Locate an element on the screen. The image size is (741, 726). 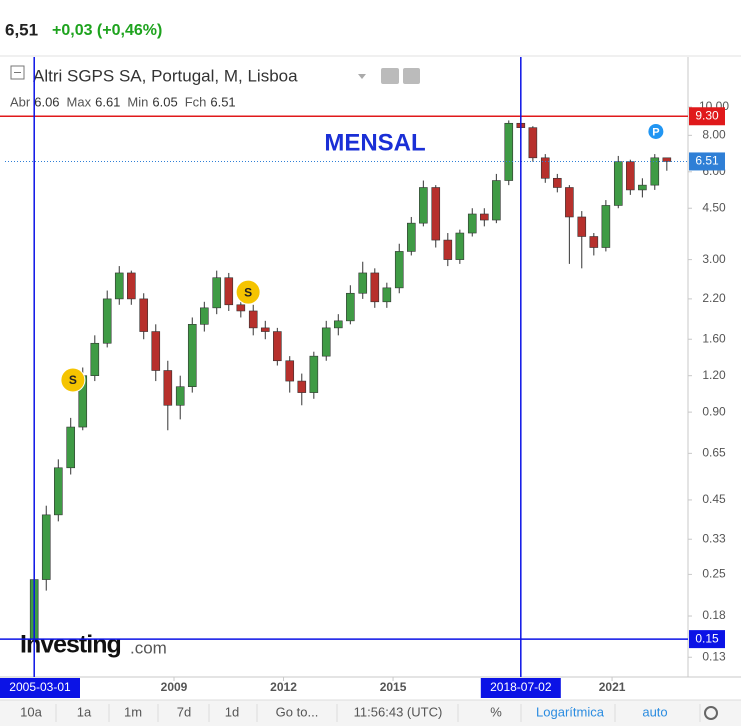
toolbar-button: 10a is located at coordinates (31, 711).